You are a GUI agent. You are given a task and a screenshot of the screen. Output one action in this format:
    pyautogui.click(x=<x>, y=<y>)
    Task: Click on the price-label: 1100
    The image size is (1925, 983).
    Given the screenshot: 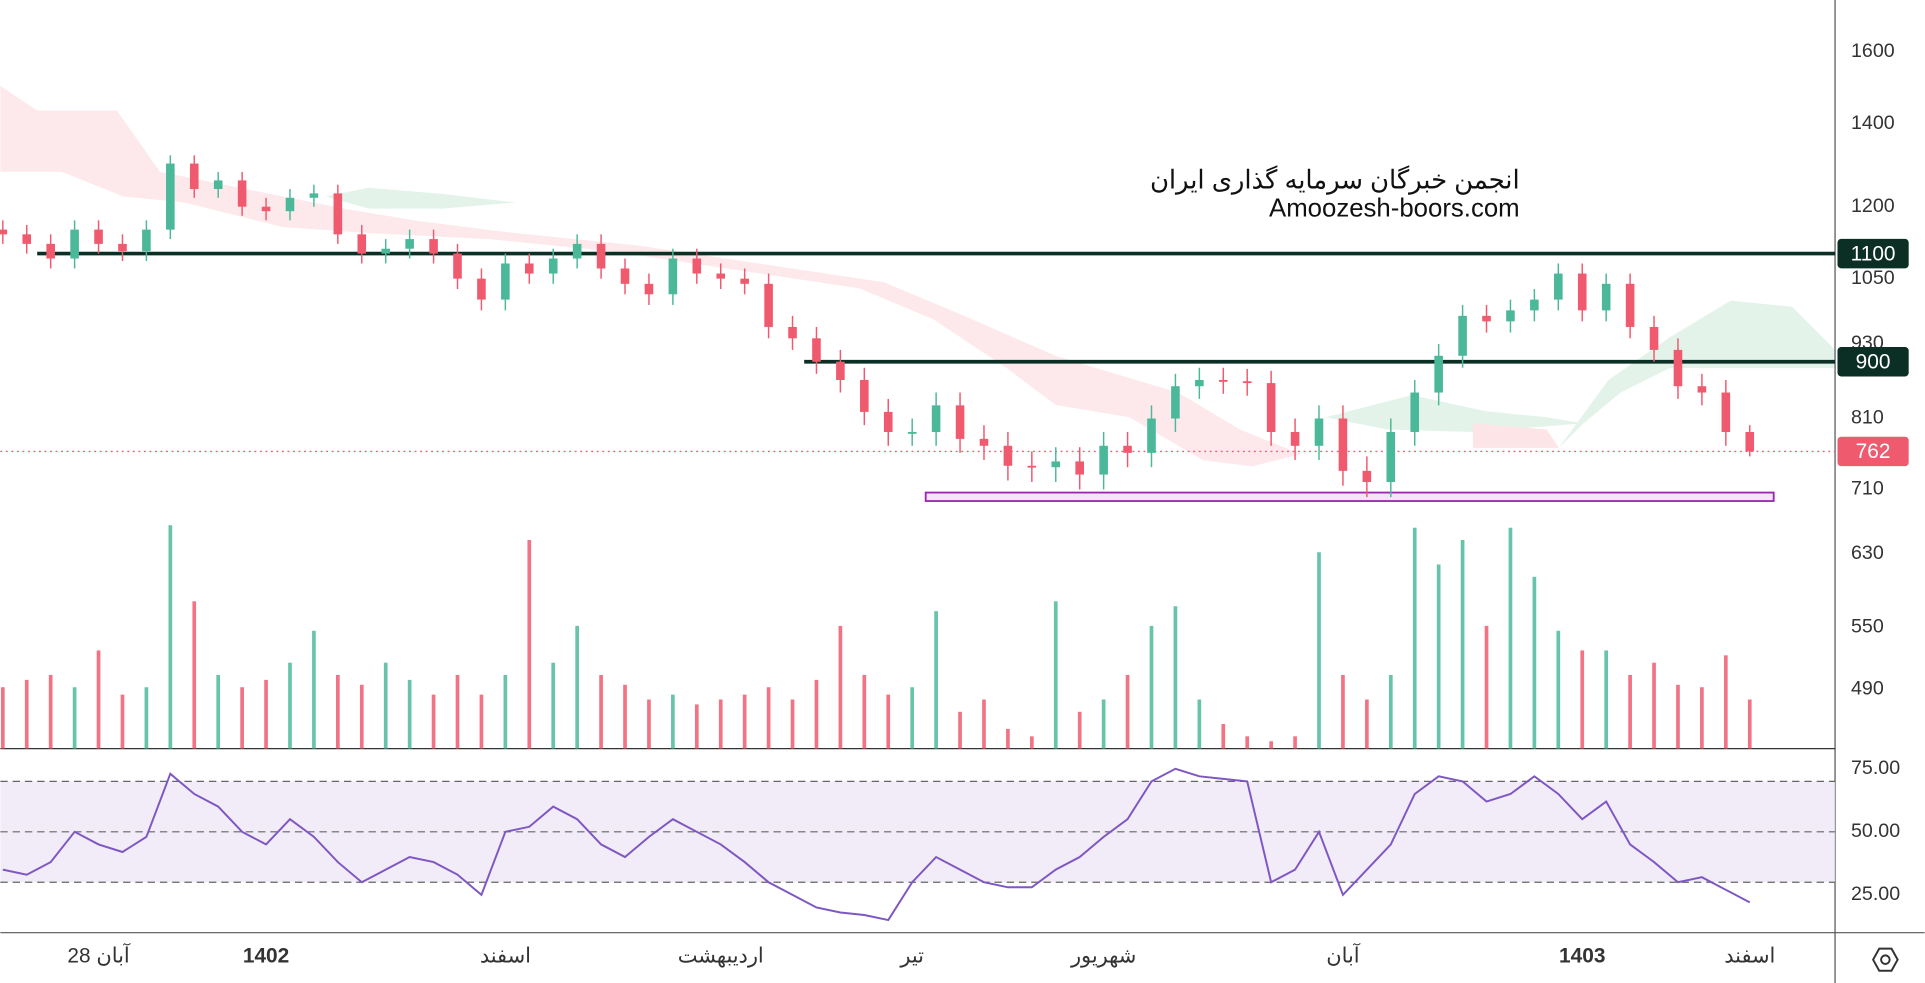 What is the action you would take?
    pyautogui.click(x=1873, y=253)
    